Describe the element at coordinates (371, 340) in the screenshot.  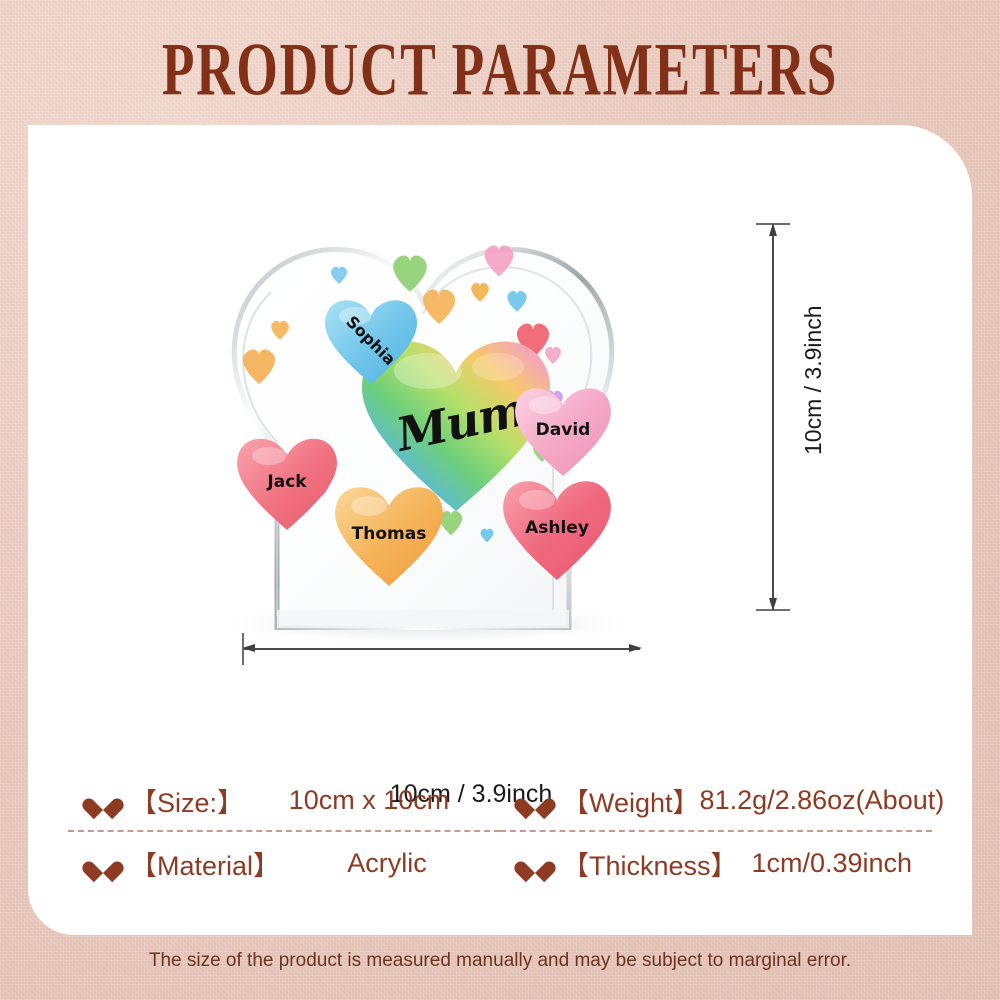
I see `name-heart-sophia: Sophia` at that location.